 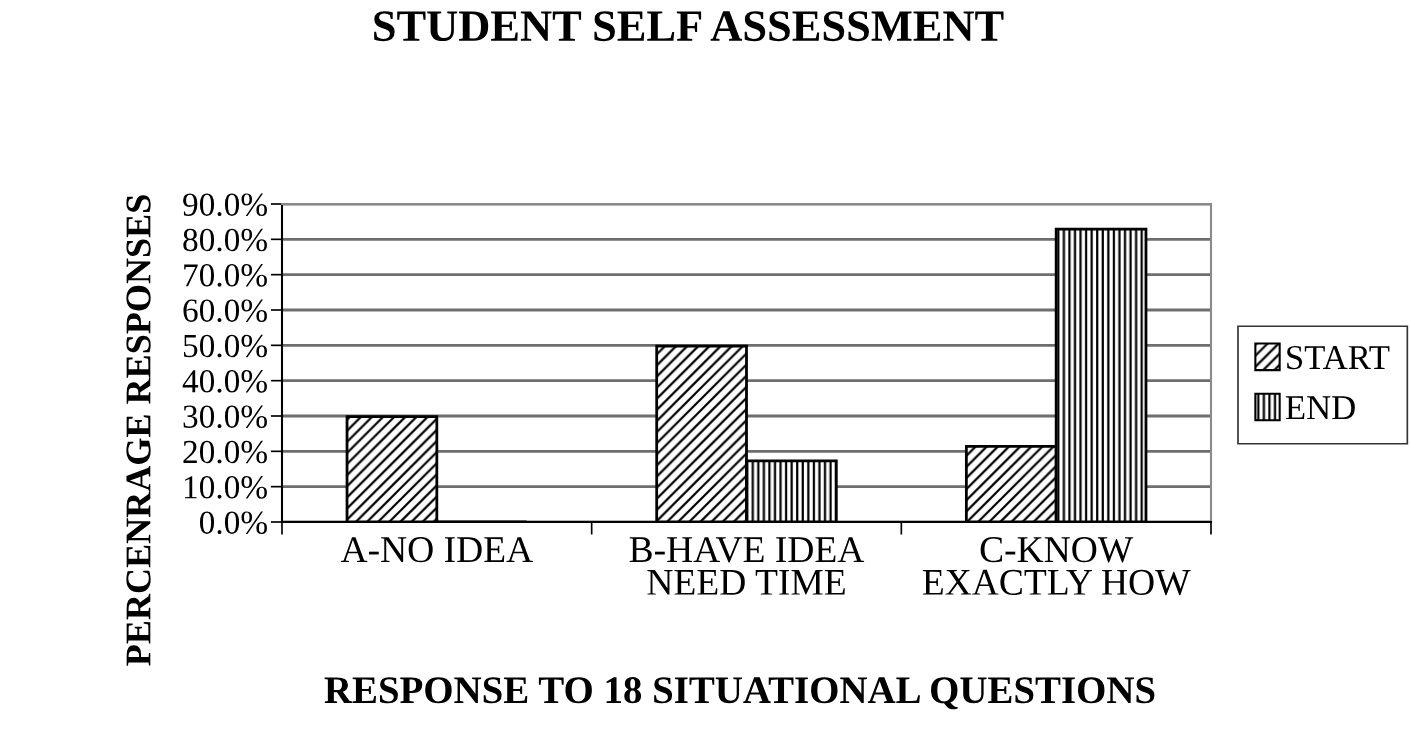 I want to click on y-tick-label: 50.0%, so click(x=225, y=346).